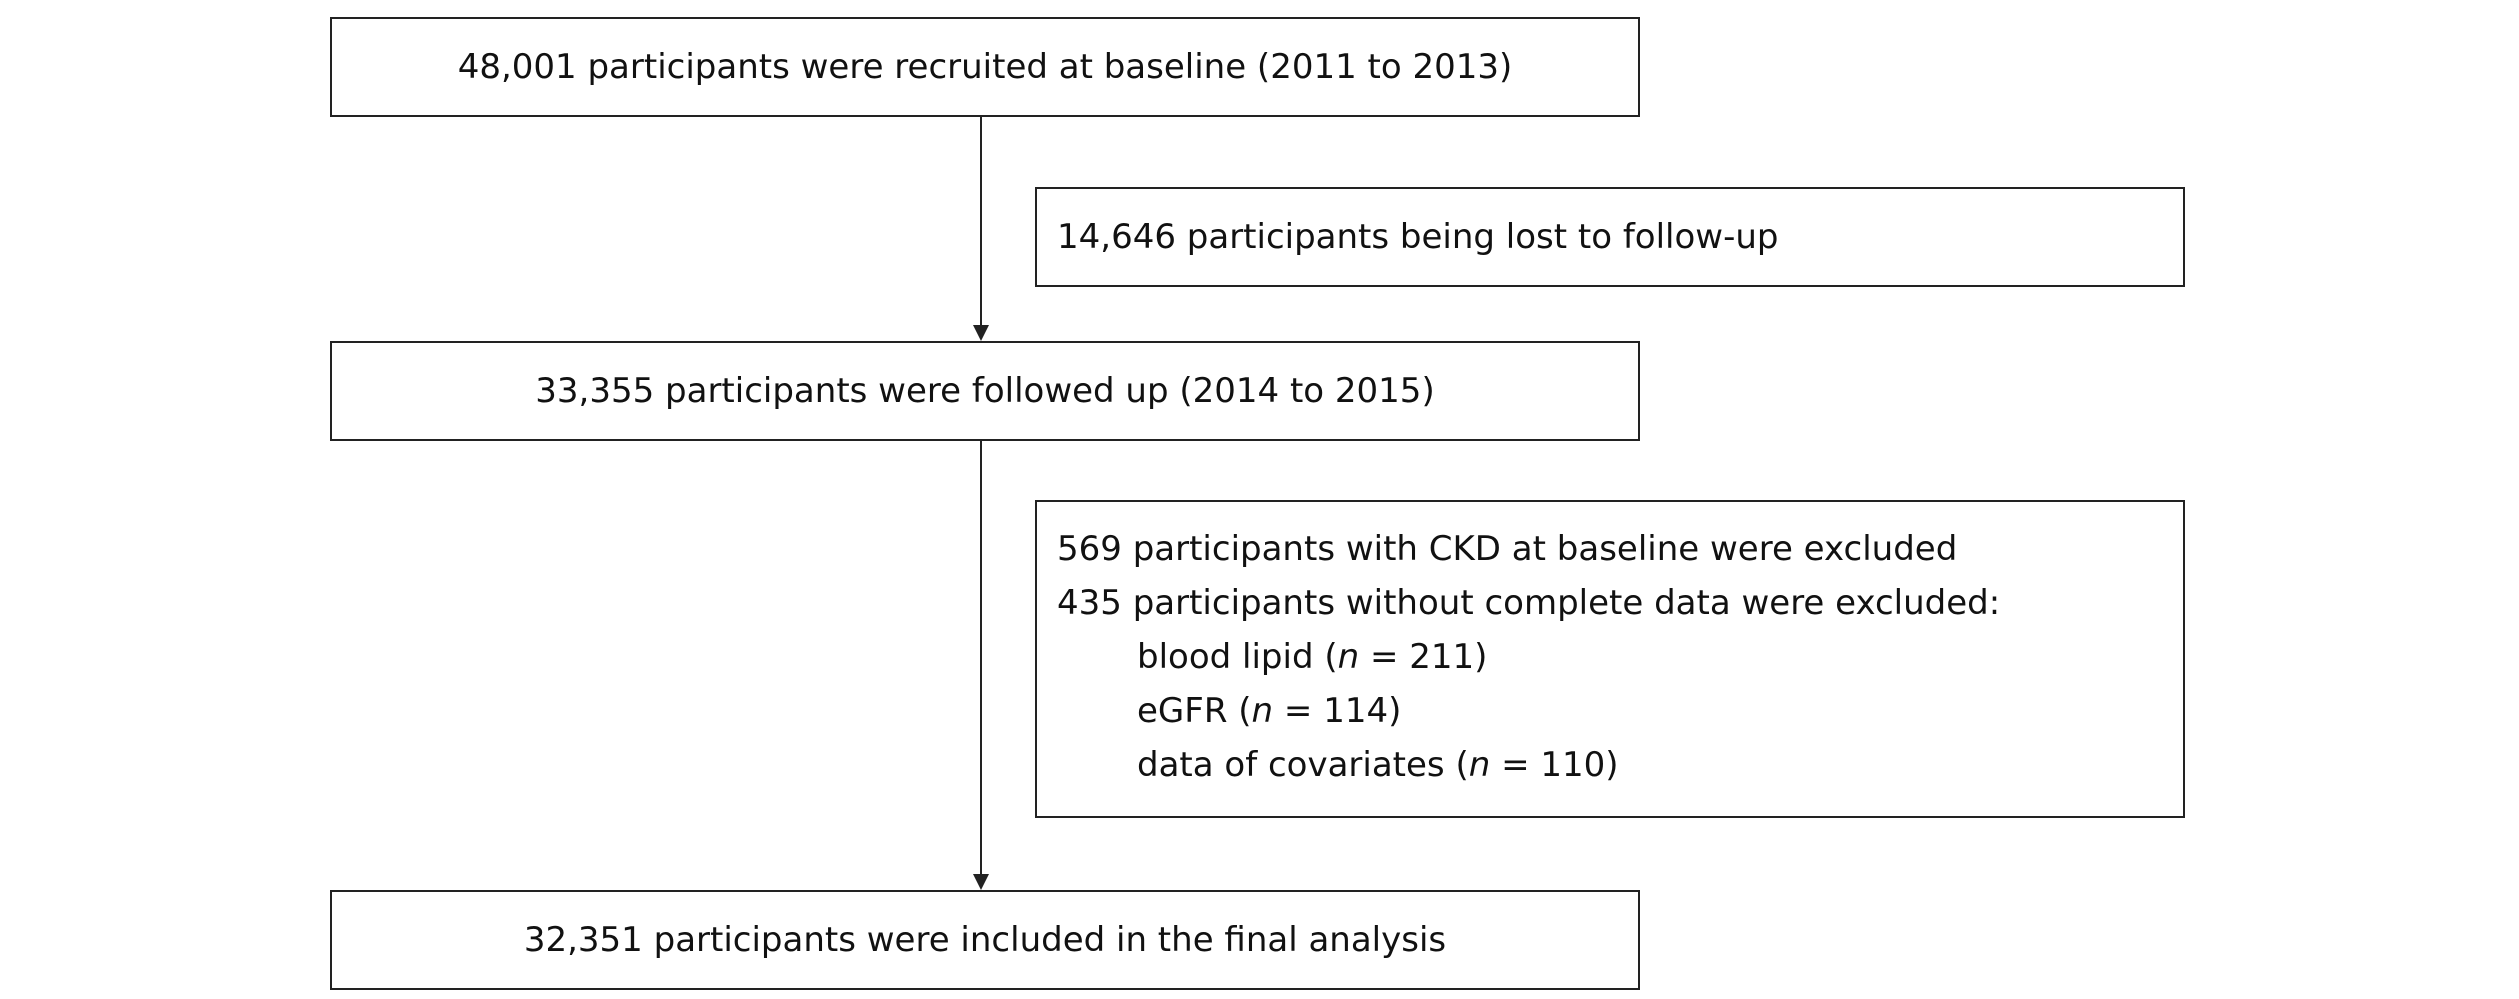  What do you see at coordinates (1269, 711) in the screenshot?
I see `exclusion-item-egfr: eGFR (n = 114)` at bounding box center [1269, 711].